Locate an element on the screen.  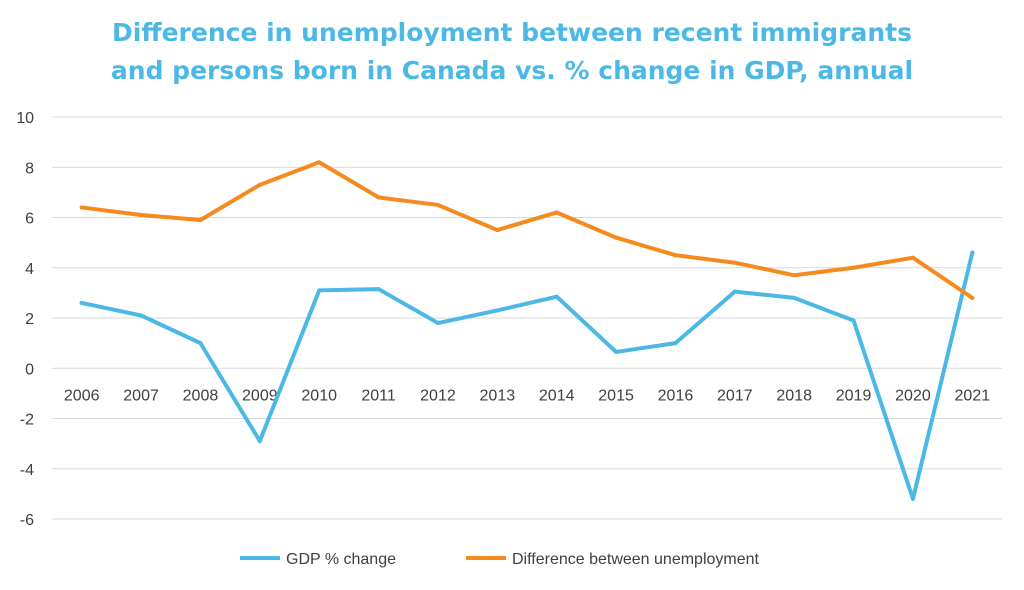
x-tick-label: 2015 is located at coordinates (616, 395).